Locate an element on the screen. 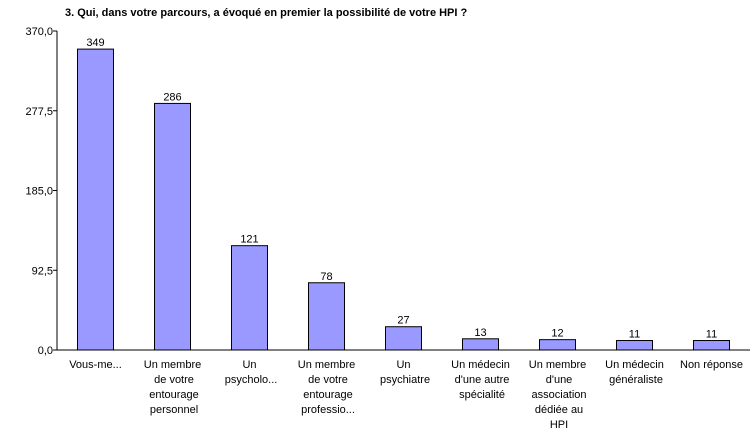 This screenshot has height=444, width=750. value-label: 286 is located at coordinates (172, 97).